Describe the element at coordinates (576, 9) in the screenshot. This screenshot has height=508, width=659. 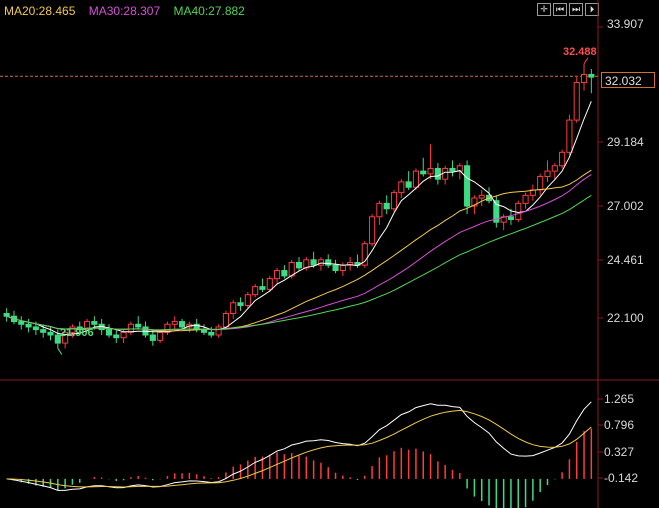
I see `step-forward-icon: ⏭` at that location.